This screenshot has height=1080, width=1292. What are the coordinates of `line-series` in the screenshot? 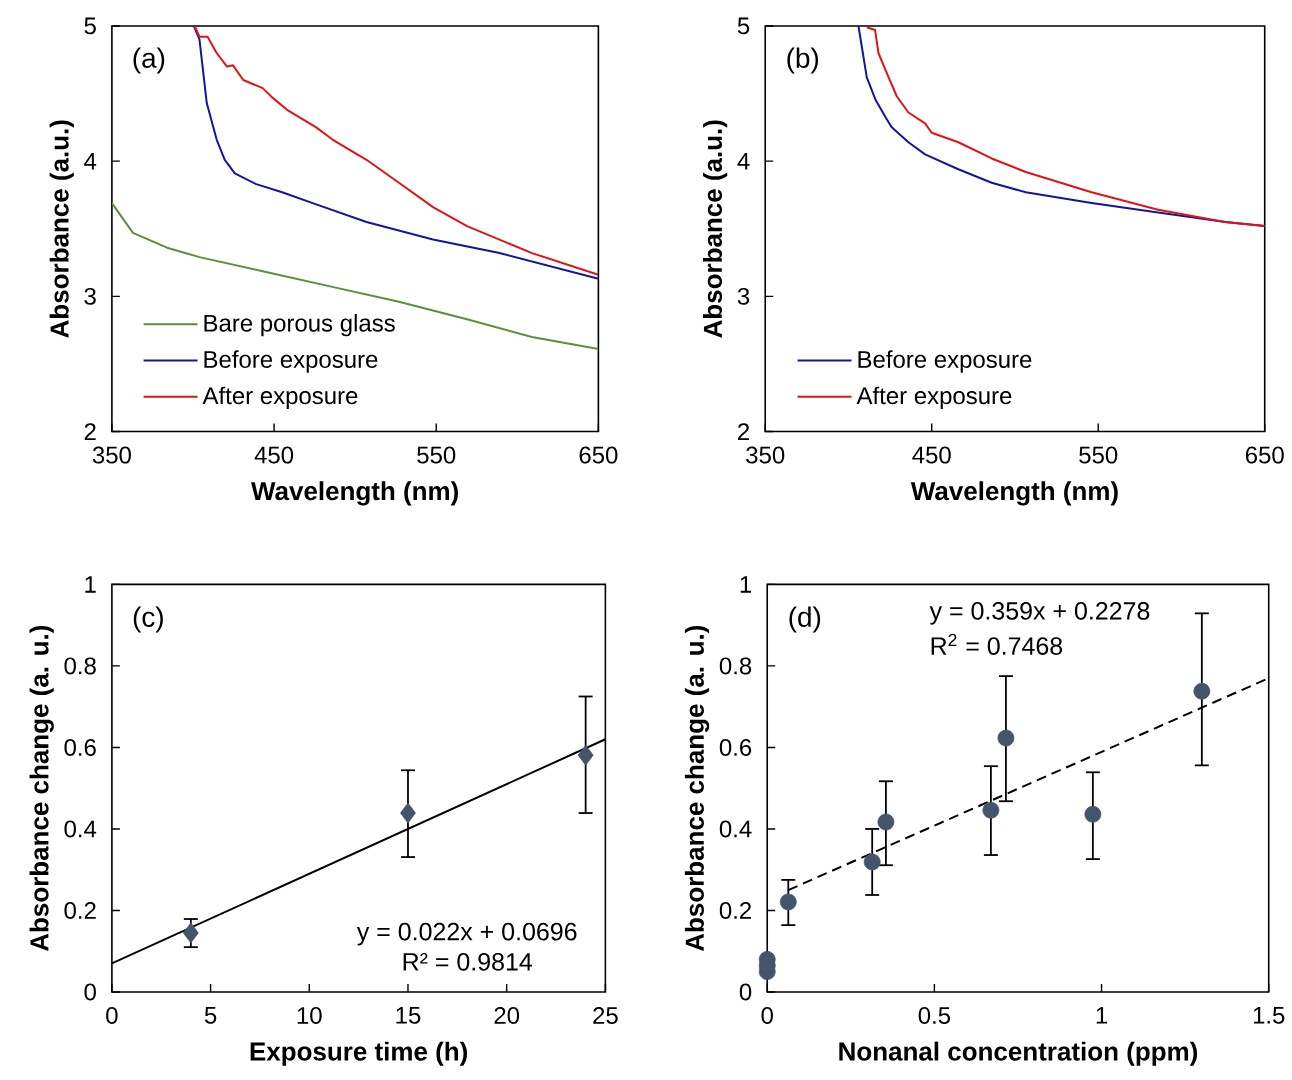 It's located at (355, 276).